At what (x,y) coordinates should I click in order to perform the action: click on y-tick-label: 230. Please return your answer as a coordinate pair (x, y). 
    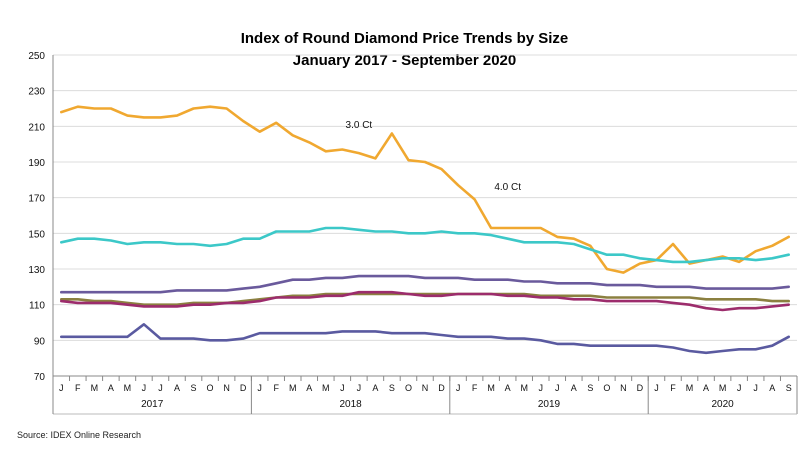
    Looking at the image, I should click on (36, 92).